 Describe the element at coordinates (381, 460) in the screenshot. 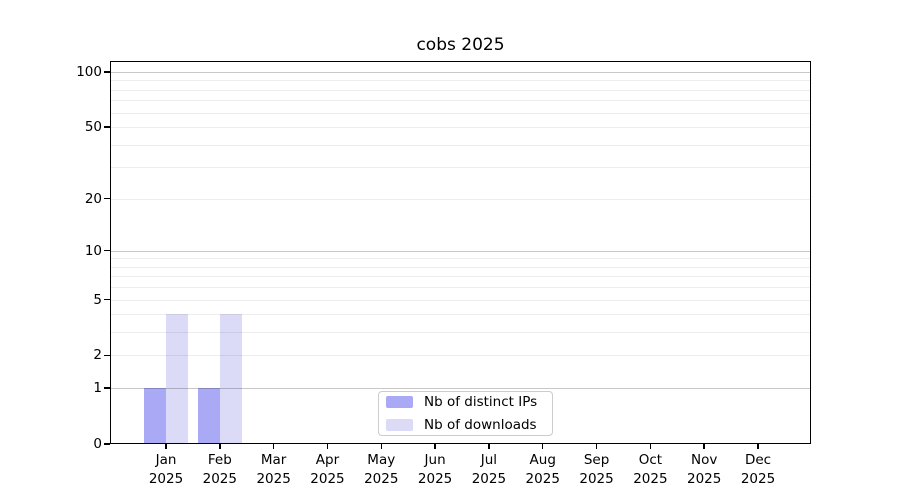

I see `month-label: May` at that location.